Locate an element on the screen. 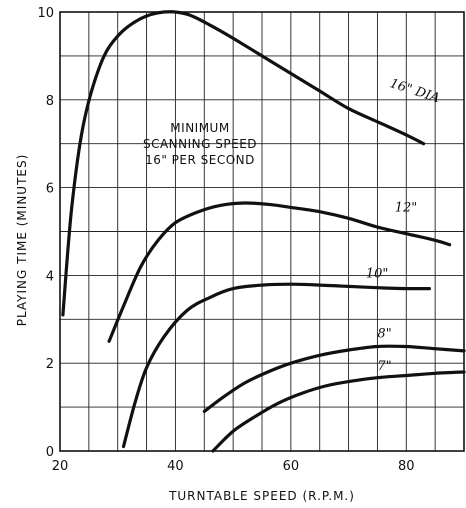 The height and width of the screenshot is (508, 466). y-tick-label: 6 is located at coordinates (50, 189).